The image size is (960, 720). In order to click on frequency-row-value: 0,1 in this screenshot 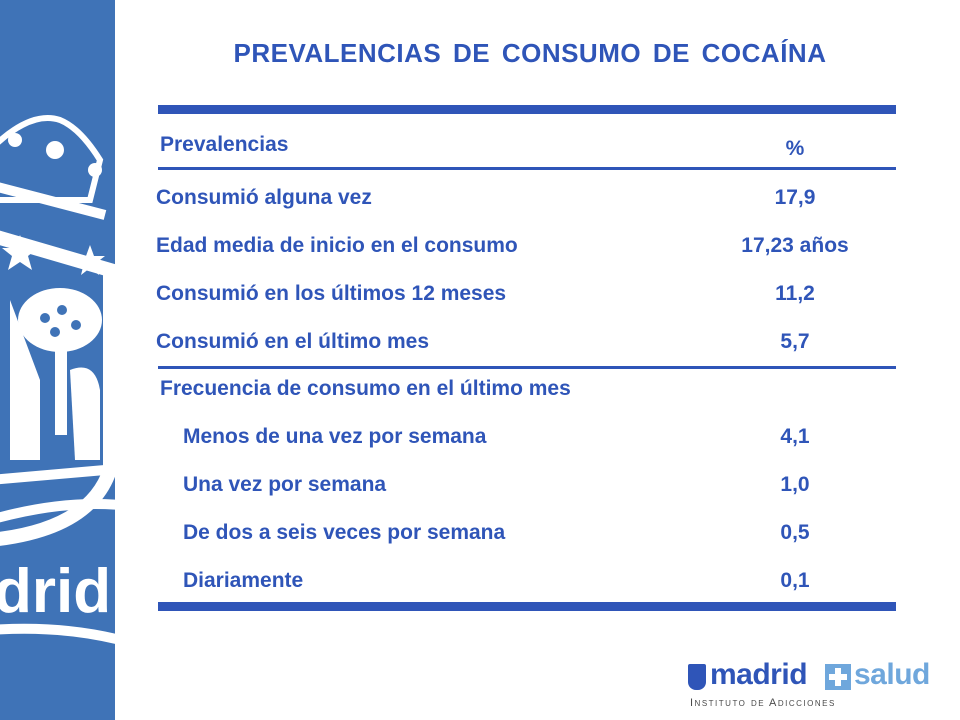, I will do `click(795, 580)`.